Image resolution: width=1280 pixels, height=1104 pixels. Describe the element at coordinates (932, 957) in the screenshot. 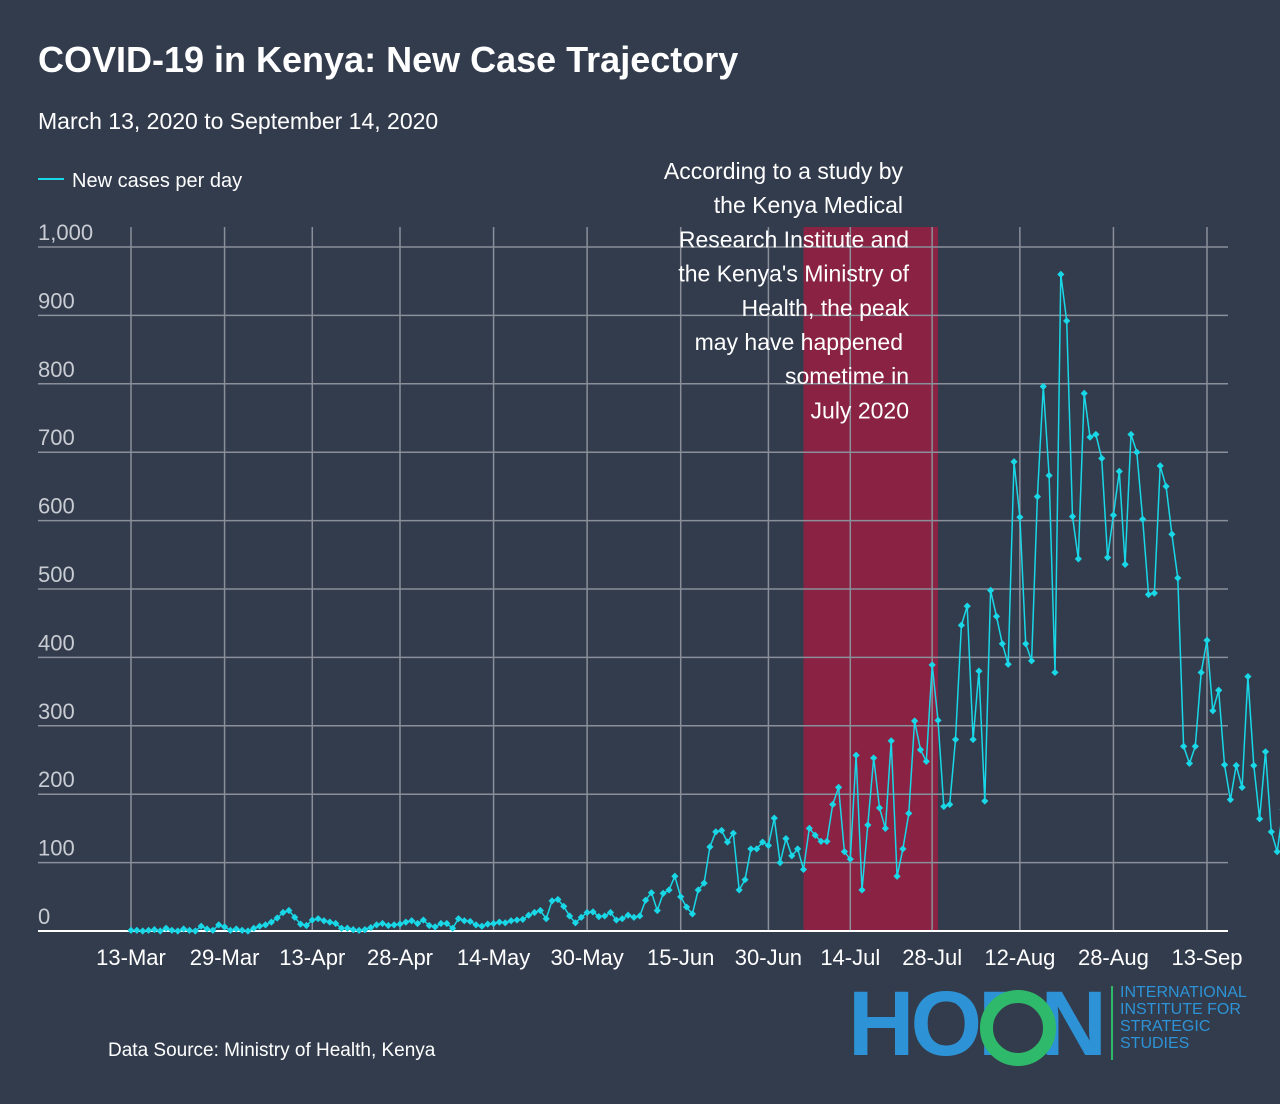

I see `x-tick-label: 28-Jul` at that location.